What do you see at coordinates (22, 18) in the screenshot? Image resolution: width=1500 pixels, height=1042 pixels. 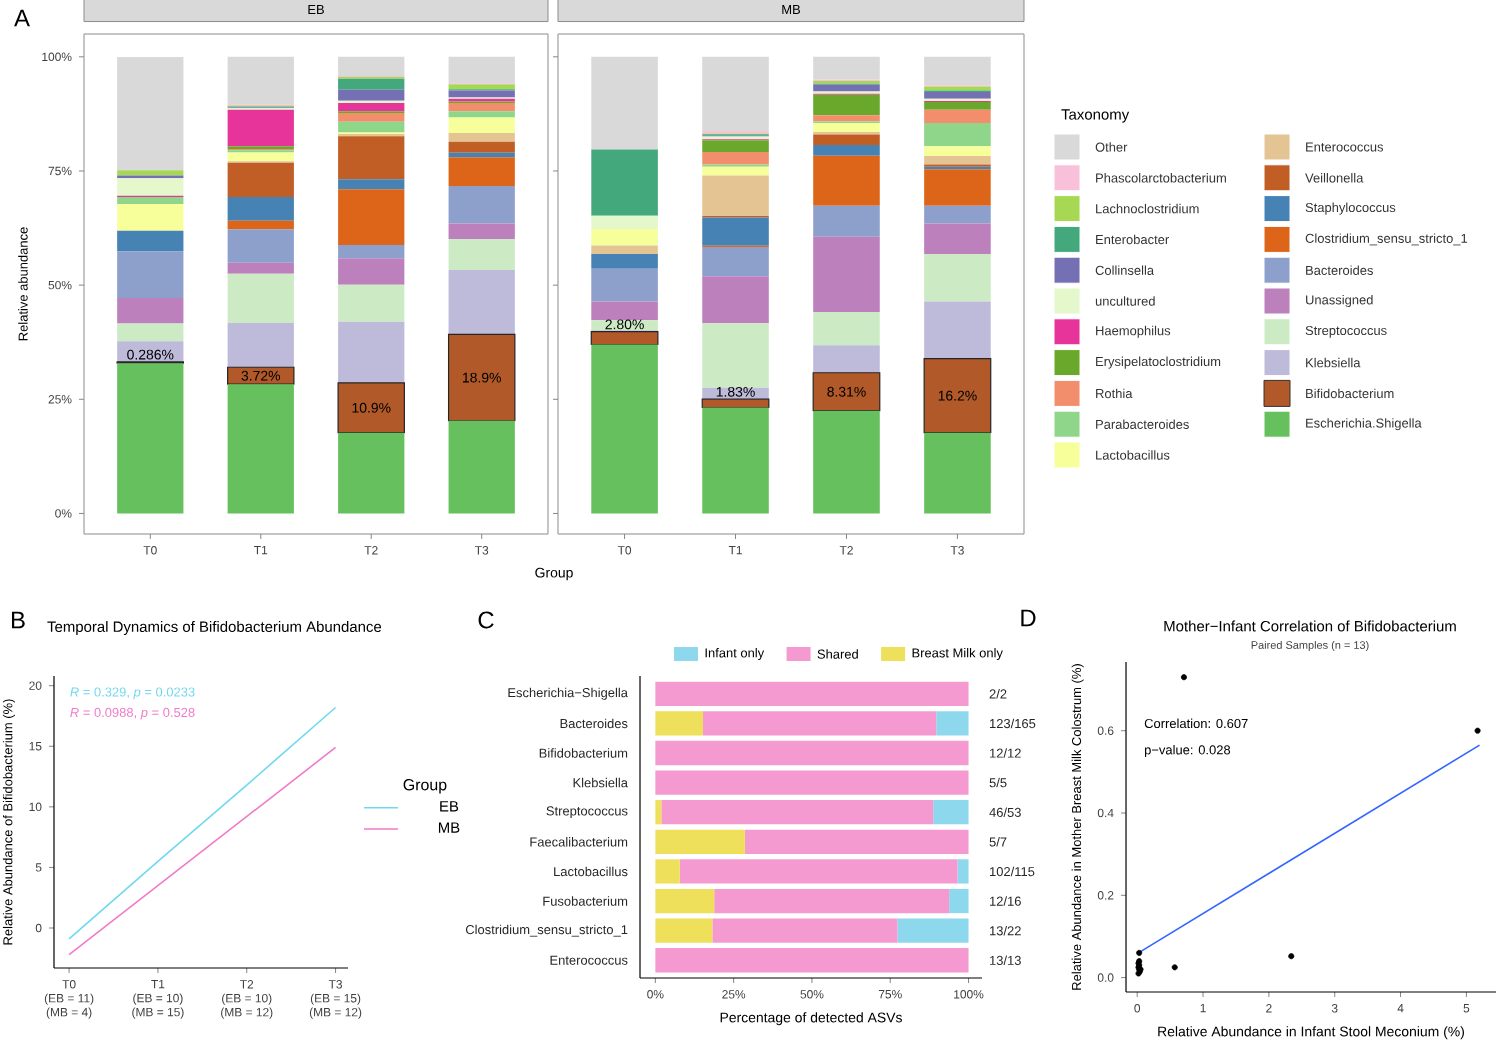 I see `text: A` at bounding box center [22, 18].